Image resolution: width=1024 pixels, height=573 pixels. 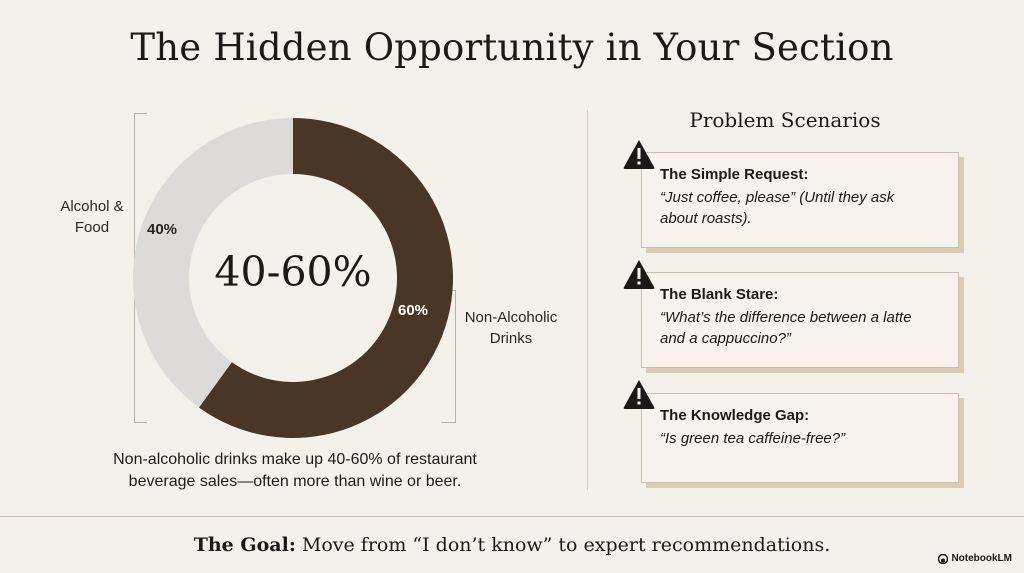 I want to click on scenario-heading: The Knowledge Gap:, so click(x=735, y=415).